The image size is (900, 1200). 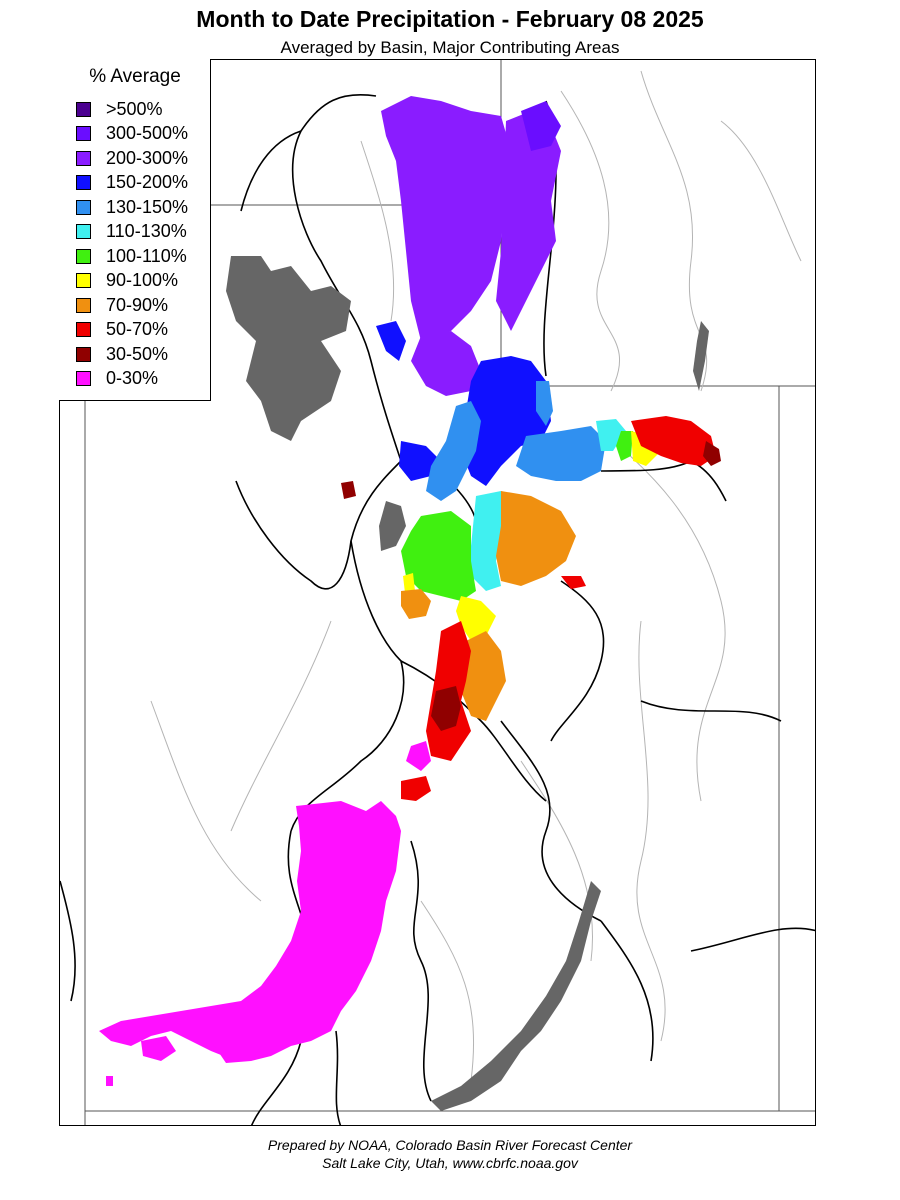 I want to click on legend-label: 0-30%, so click(x=132, y=378).